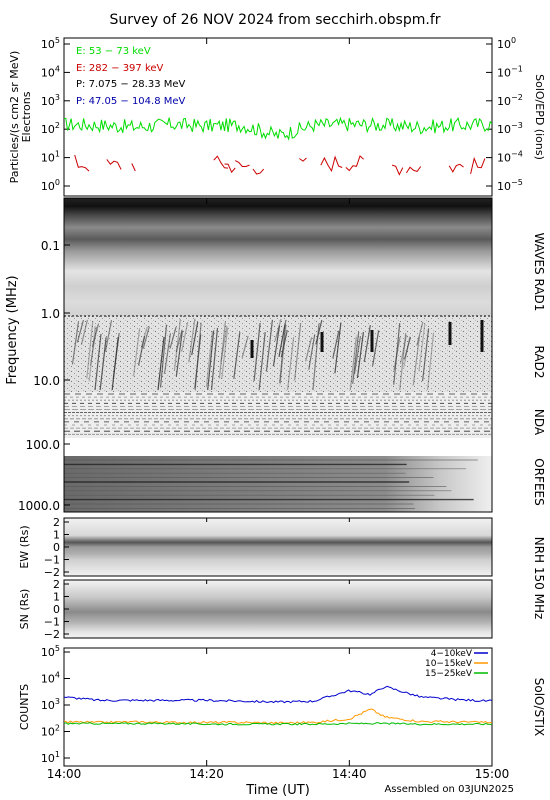 The width and height of the screenshot is (550, 800). I want to click on stix-tick-label: 10¹, so click(50, 757).